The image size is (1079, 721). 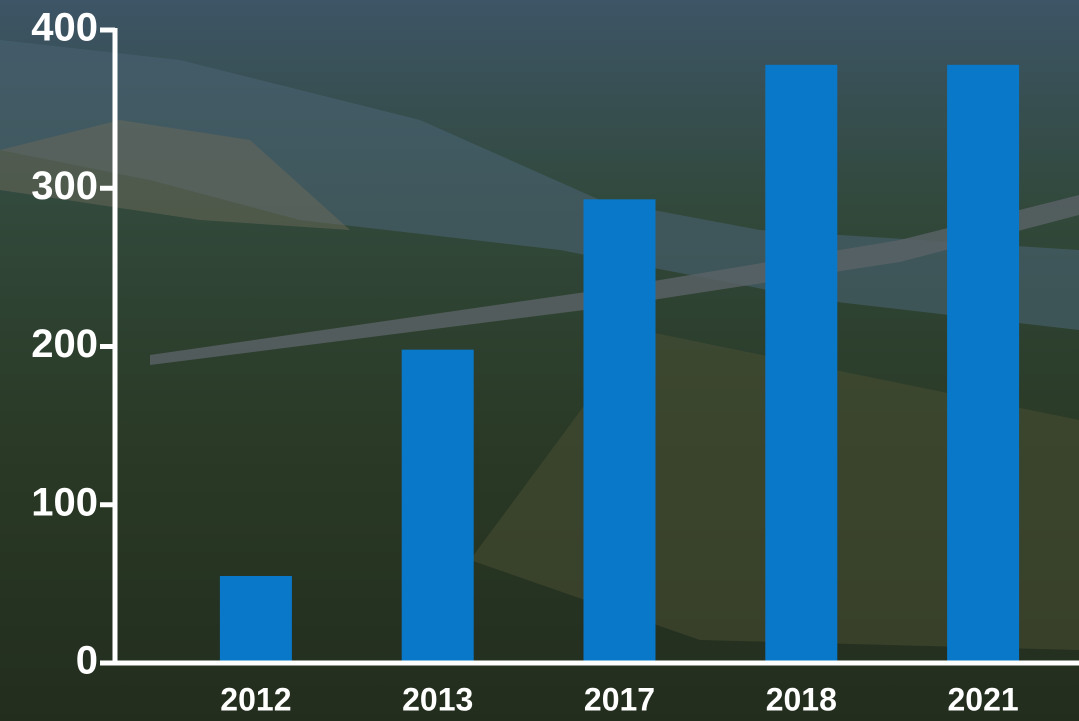 I want to click on x-tick-label: 2021, so click(x=983, y=699).